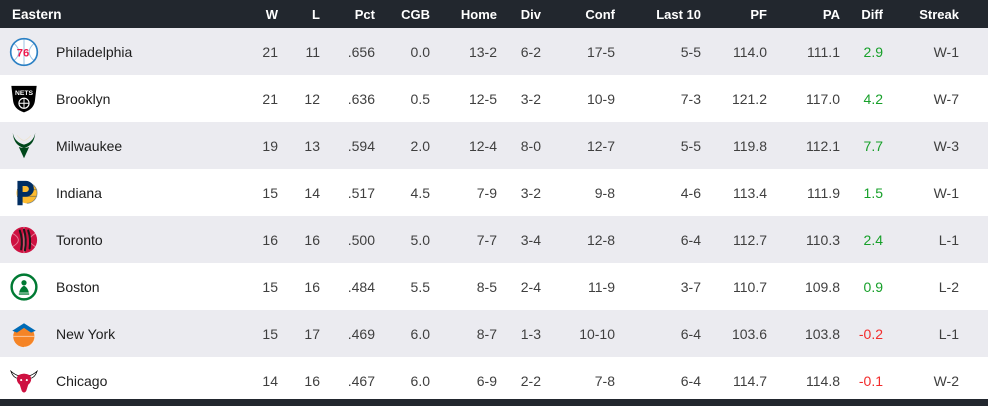  Describe the element at coordinates (750, 51) in the screenshot. I see `stat-pf: 114.0` at that location.